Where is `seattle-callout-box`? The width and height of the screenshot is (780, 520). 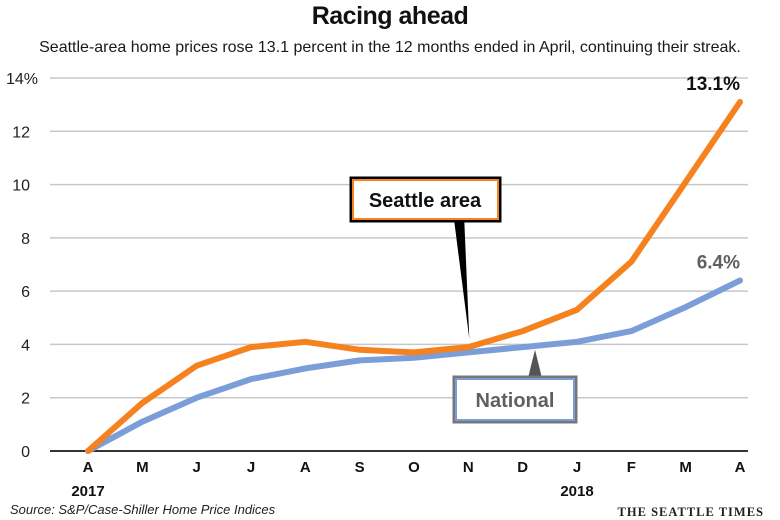 seattle-callout-box is located at coordinates (425, 199).